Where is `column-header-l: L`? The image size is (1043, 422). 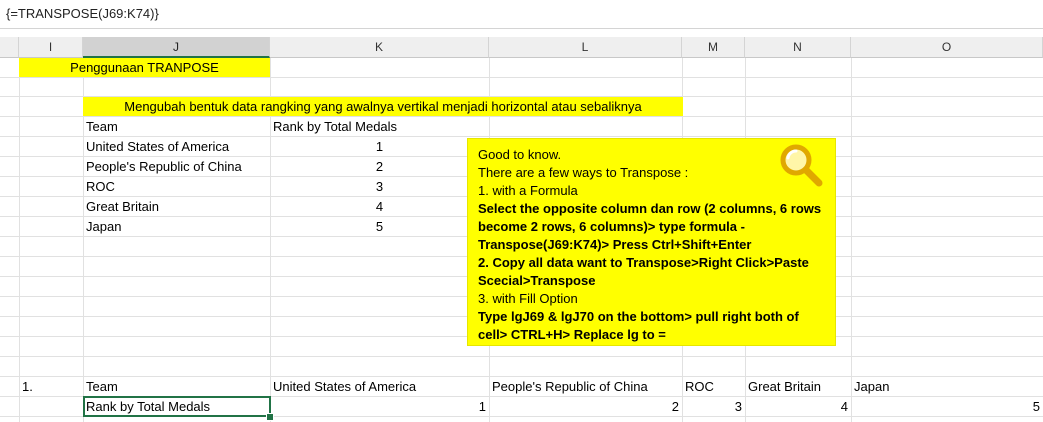 column-header-l: L is located at coordinates (585, 47).